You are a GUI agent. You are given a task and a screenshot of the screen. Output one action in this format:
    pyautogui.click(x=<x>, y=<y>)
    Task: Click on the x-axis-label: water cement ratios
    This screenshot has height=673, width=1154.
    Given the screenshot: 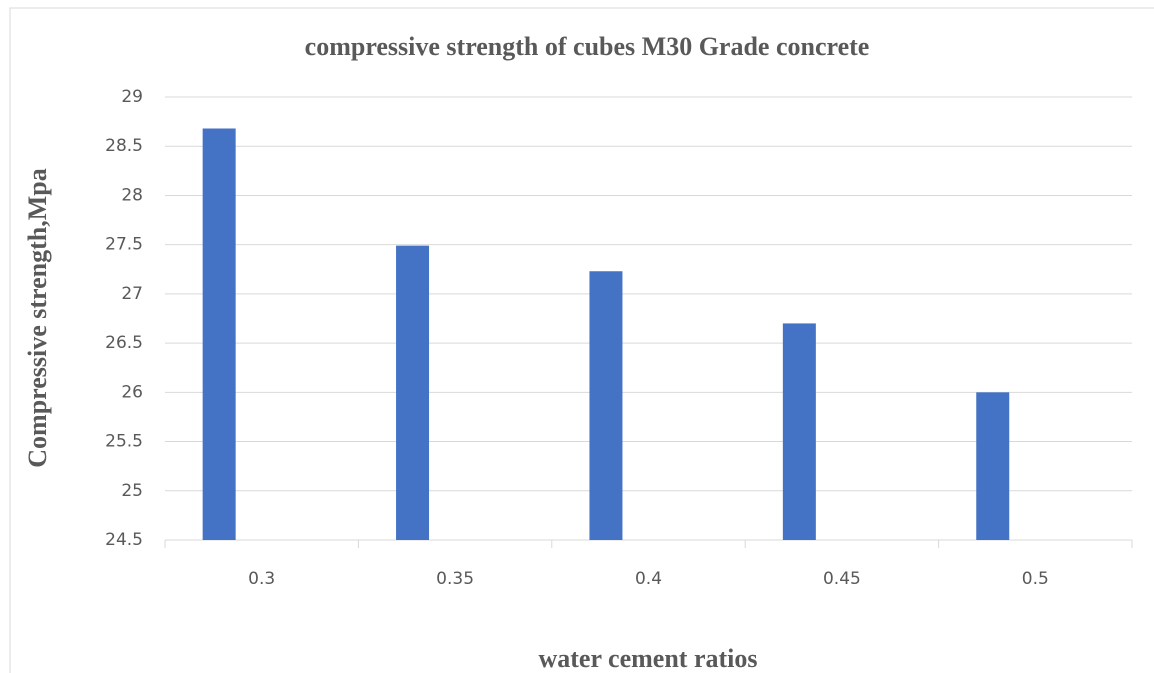 What is the action you would take?
    pyautogui.click(x=648, y=658)
    